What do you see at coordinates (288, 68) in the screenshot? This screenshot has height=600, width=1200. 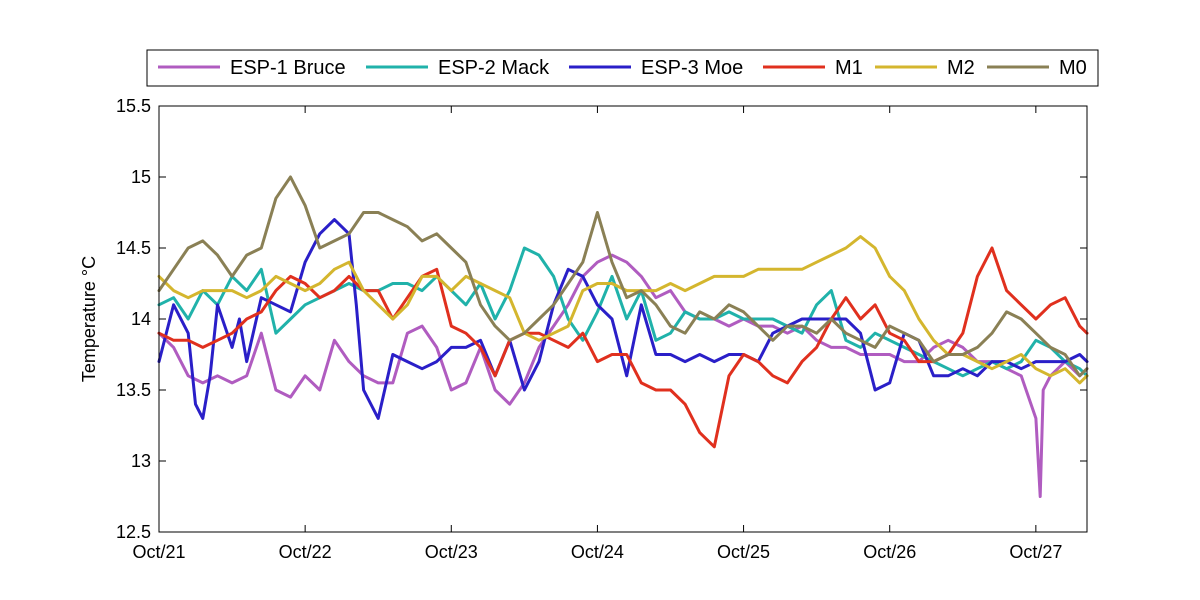 I see `legend-label: ESP-1 Bruce` at bounding box center [288, 68].